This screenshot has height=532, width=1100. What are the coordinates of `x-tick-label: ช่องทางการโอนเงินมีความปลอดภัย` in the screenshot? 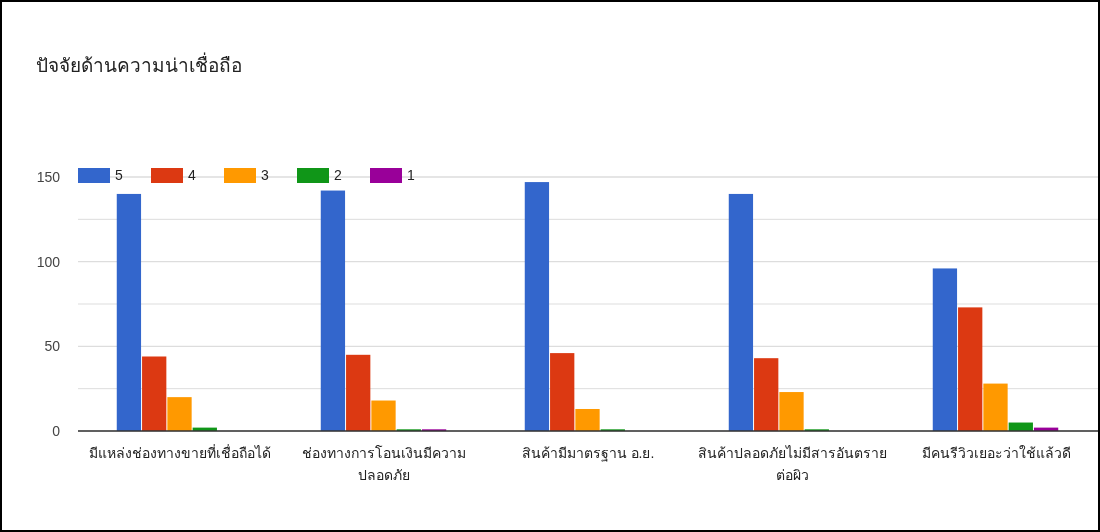 It's located at (384, 464).